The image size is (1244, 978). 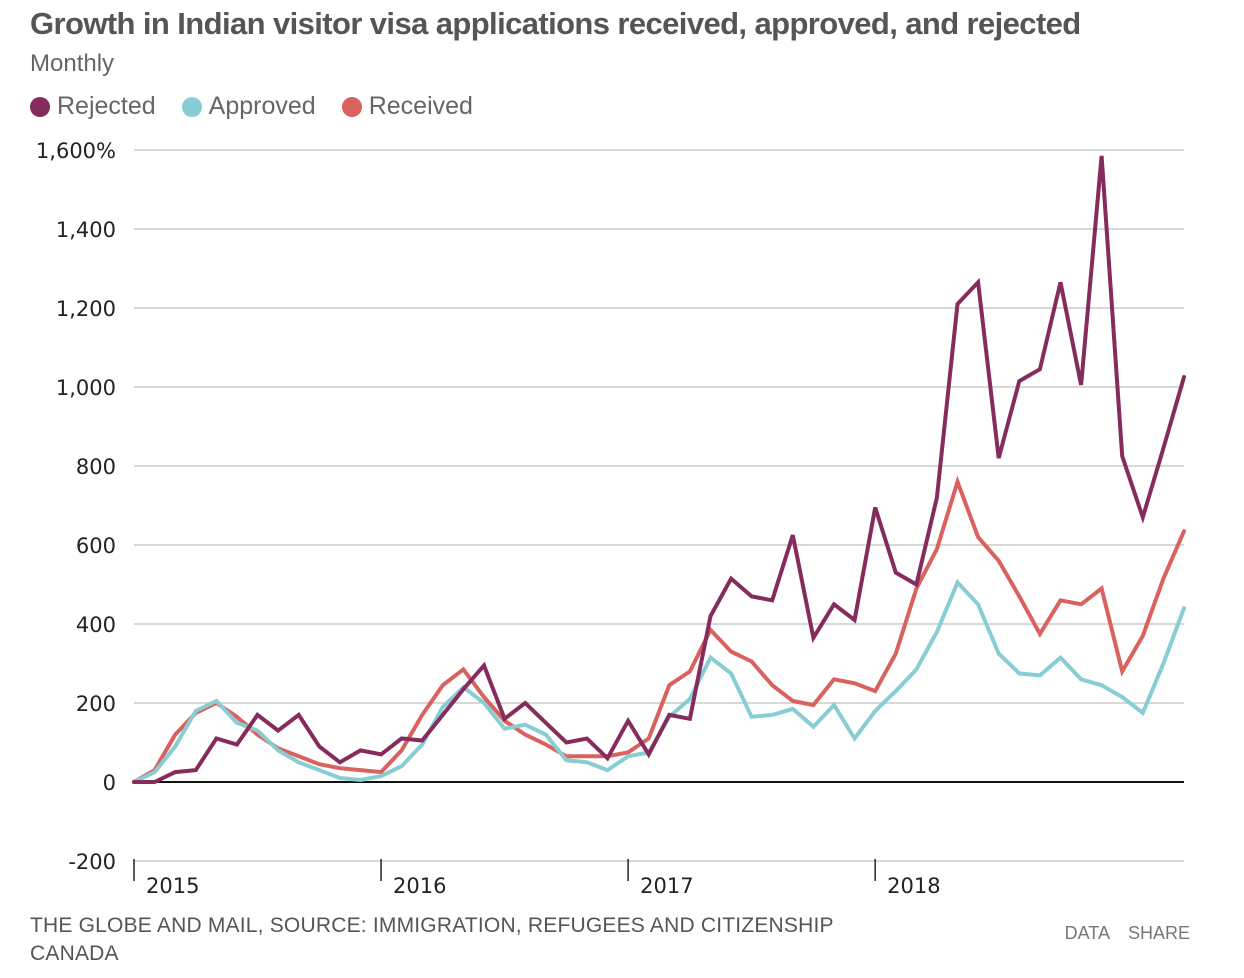 I want to click on share-button: SHARE, so click(x=1158, y=933).